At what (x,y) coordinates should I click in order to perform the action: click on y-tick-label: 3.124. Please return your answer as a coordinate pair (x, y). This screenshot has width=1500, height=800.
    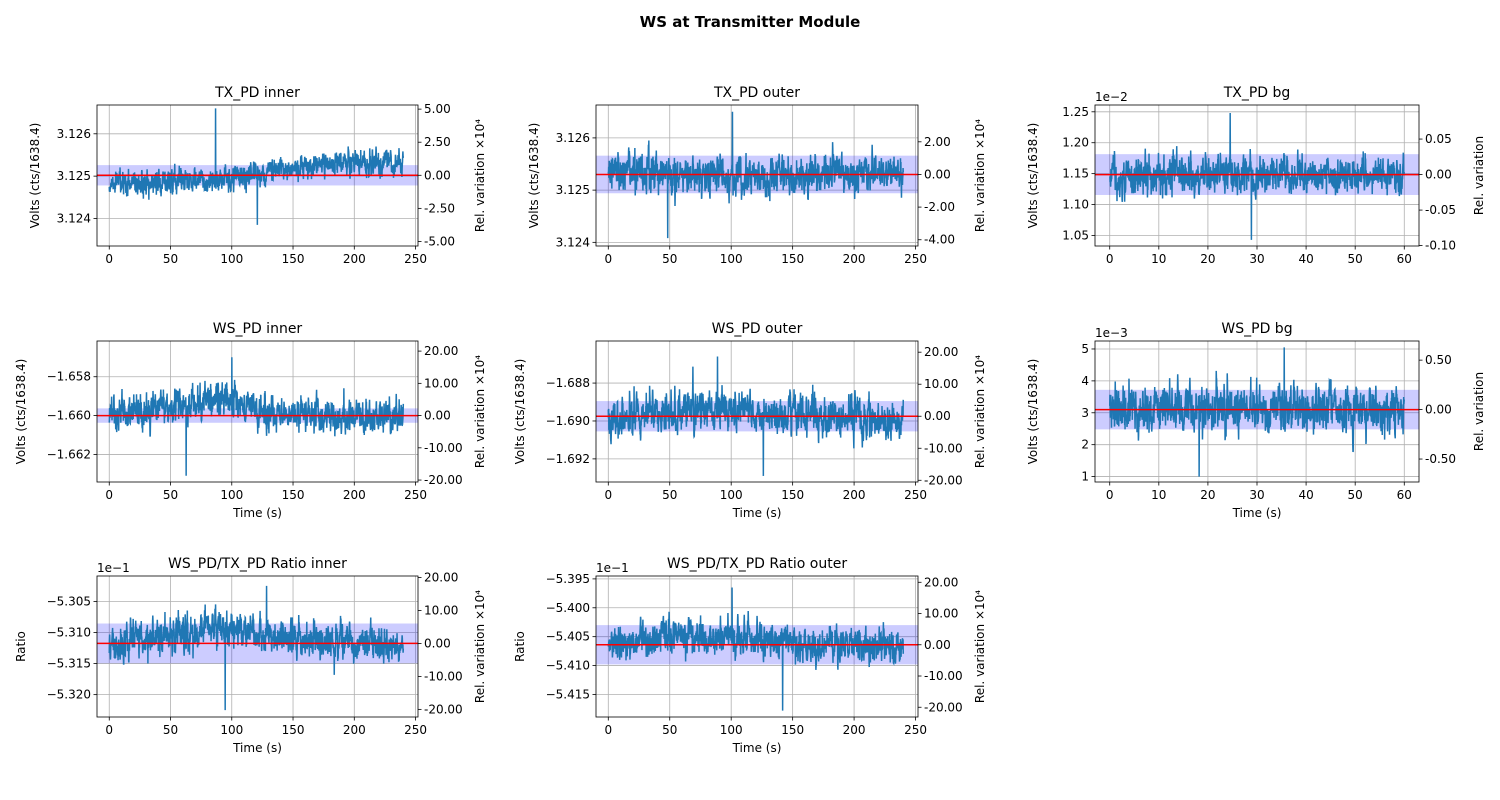
    Looking at the image, I should click on (573, 242).